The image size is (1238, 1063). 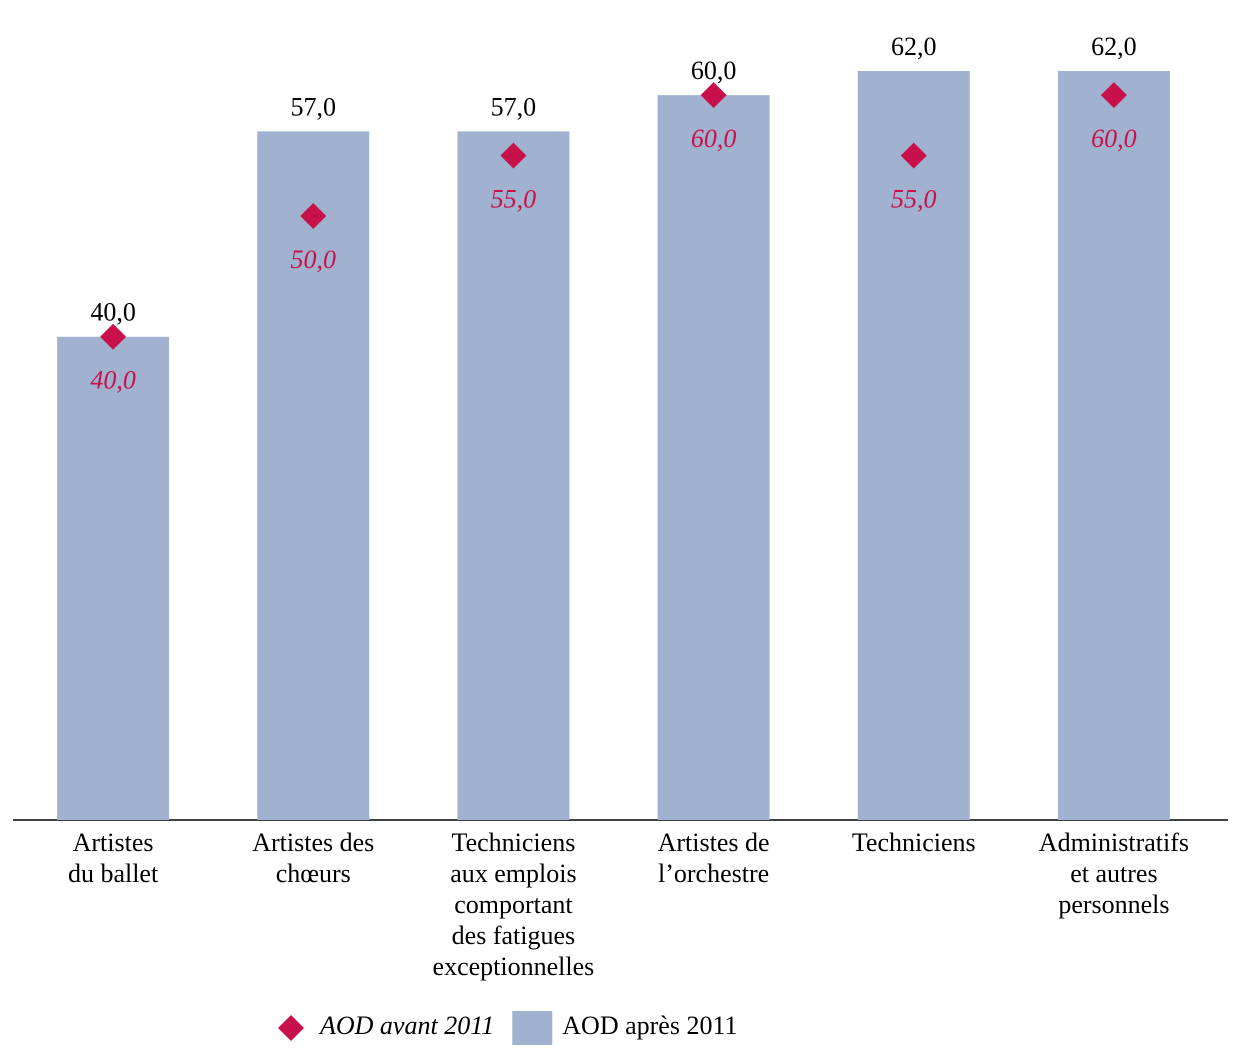 I want to click on x-tick-label: Artistes, so click(x=113, y=842).